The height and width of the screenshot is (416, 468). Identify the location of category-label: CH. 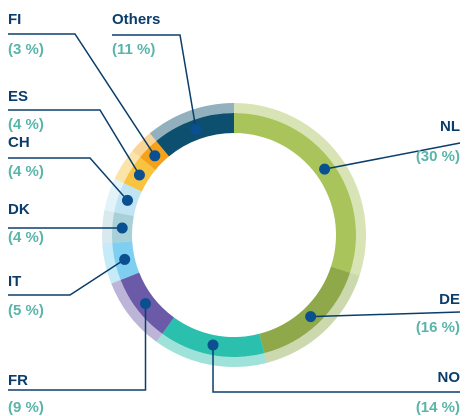
(19, 142).